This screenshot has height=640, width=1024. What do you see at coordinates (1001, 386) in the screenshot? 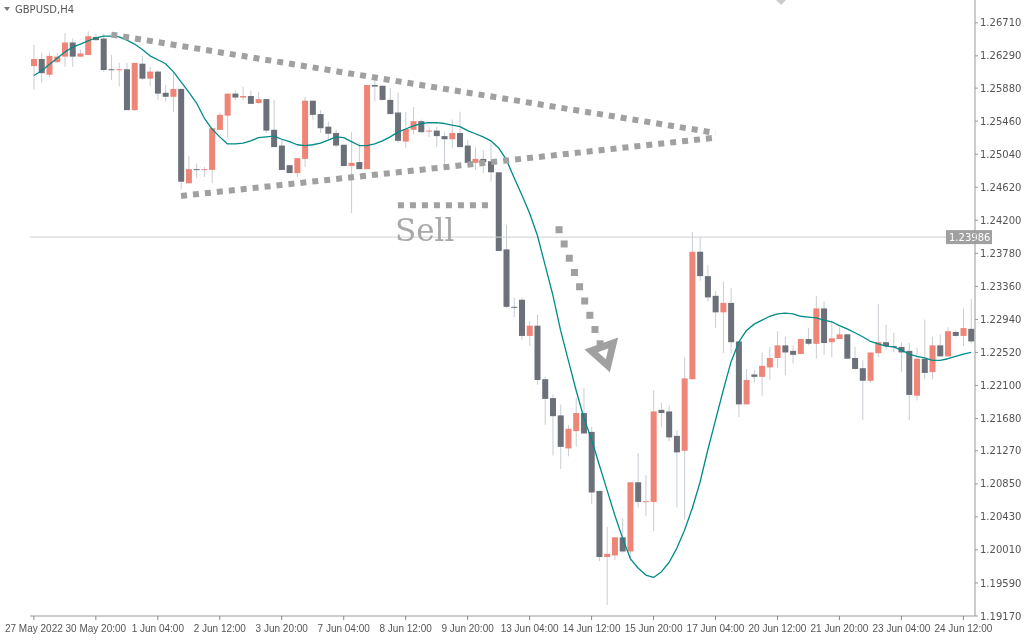
I see `y-tick-label: 1.22100` at bounding box center [1001, 386].